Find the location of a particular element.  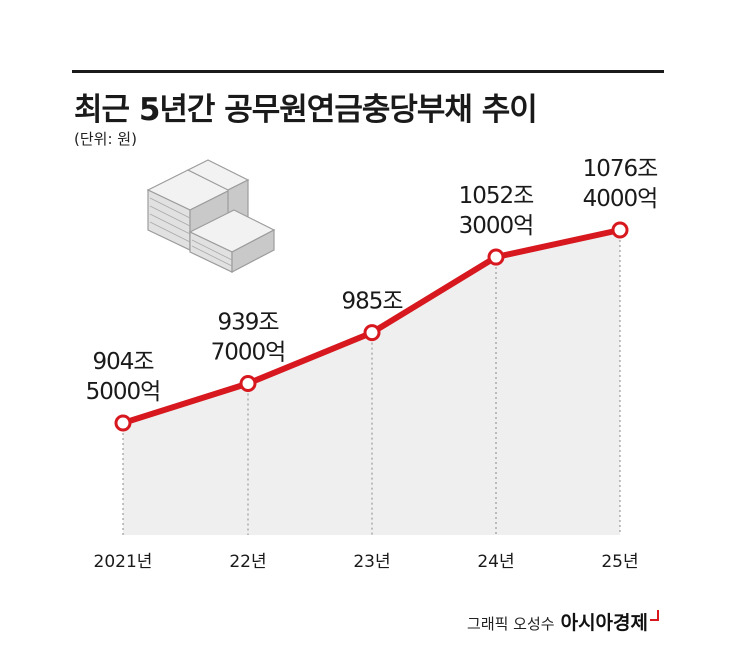

credit-line: 그래픽 오성수 아시아경제 is located at coordinates (563, 621).